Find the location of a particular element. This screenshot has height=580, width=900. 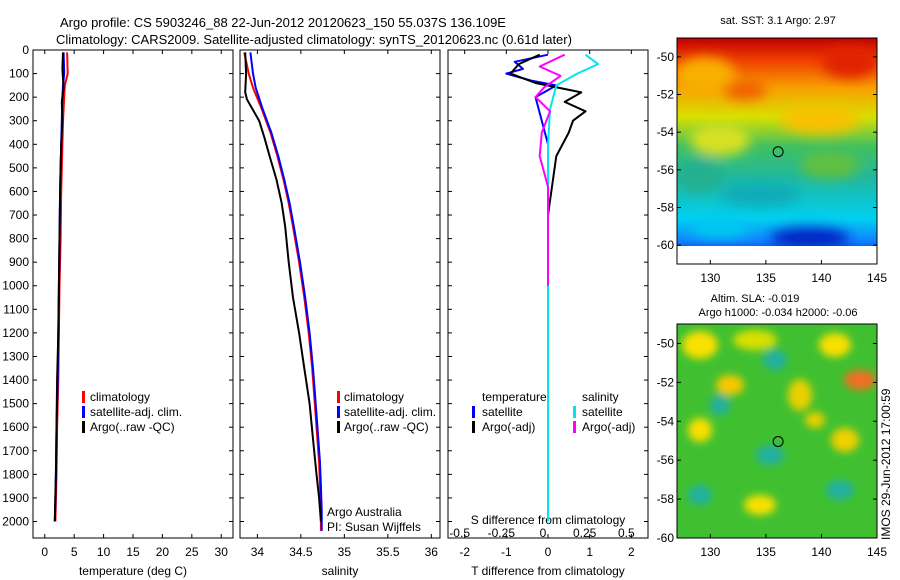

legend-label-satellite-adj: satellite-adj. clim. is located at coordinates (390, 412).